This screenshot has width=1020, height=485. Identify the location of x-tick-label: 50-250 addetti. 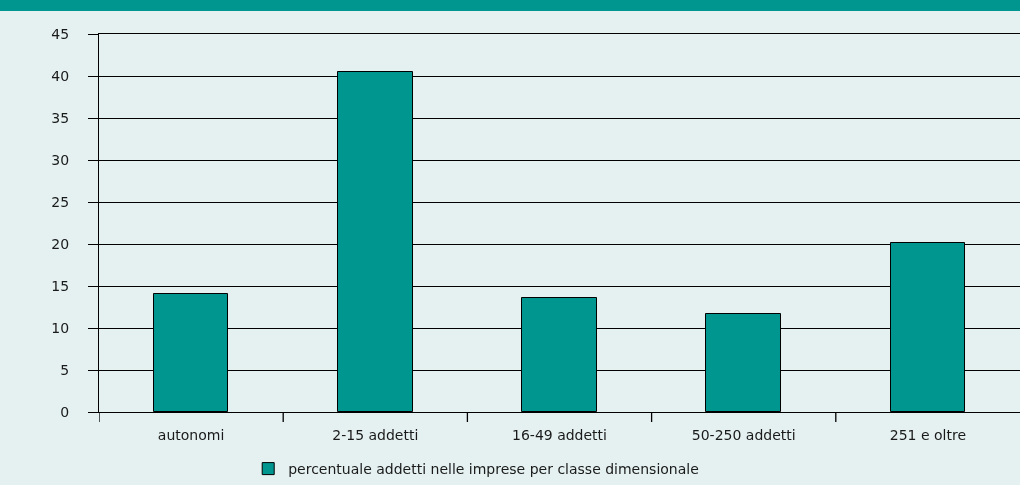
(743, 434).